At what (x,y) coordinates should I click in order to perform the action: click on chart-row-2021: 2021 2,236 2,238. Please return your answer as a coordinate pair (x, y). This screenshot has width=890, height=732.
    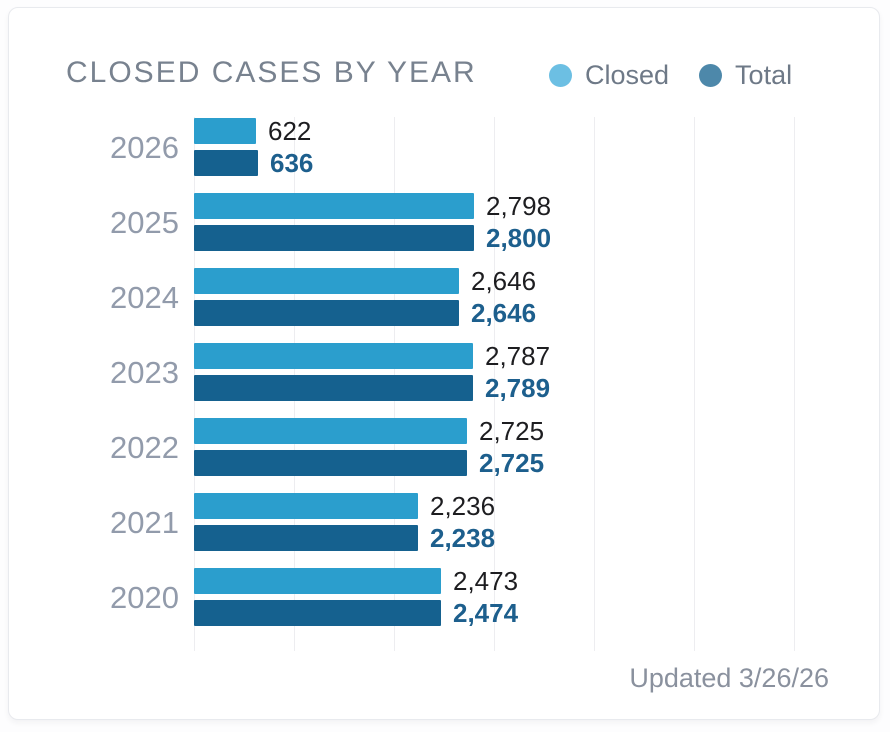
    Looking at the image, I should click on (497, 523).